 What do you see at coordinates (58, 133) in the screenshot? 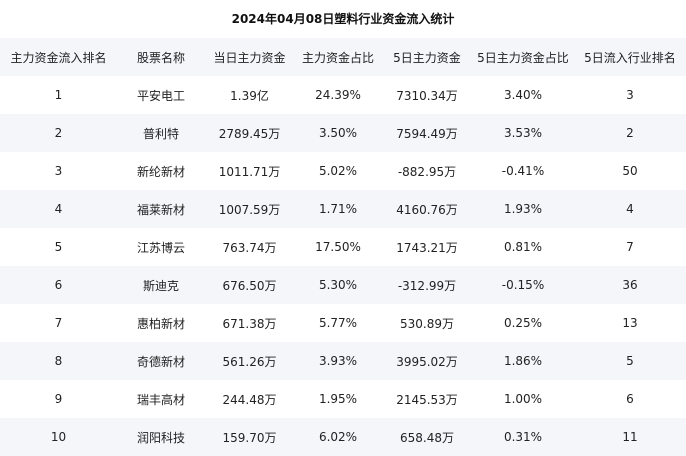
I see `cell-rank: 2` at bounding box center [58, 133].